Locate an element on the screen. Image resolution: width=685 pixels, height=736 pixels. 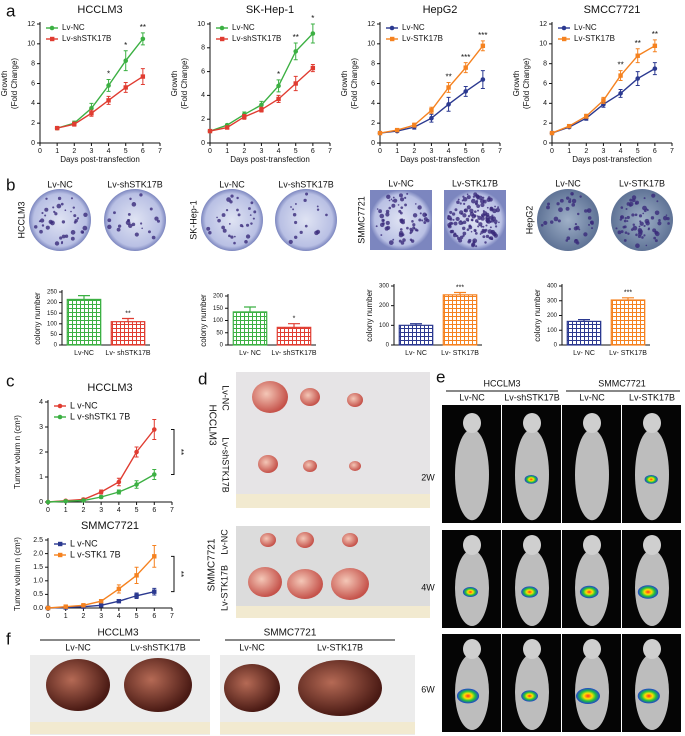
y-tick-label: 100 is located at coordinates (552, 331).